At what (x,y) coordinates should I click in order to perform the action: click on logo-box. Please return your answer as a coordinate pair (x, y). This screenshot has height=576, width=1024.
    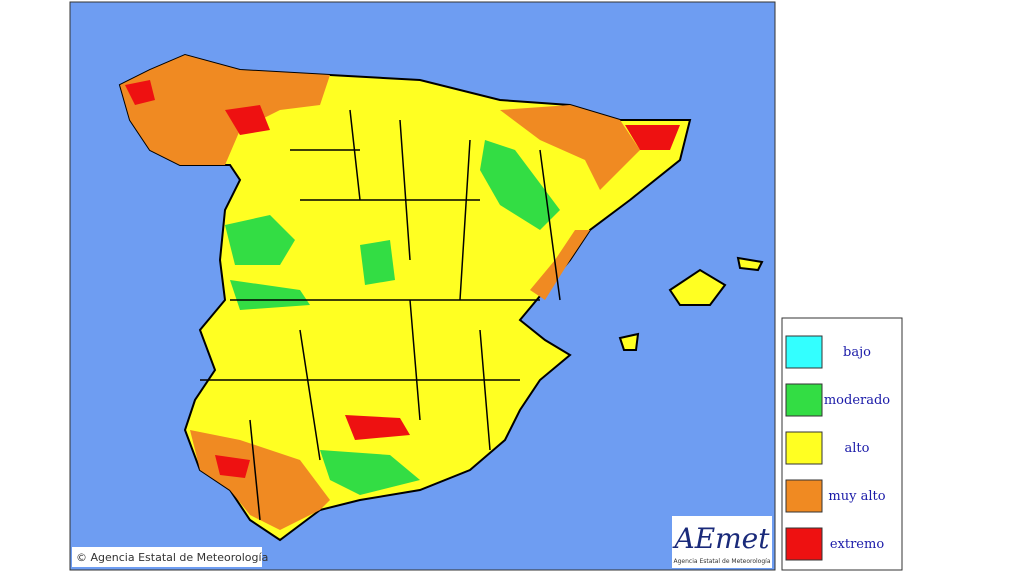
    Looking at the image, I should click on (722, 542).